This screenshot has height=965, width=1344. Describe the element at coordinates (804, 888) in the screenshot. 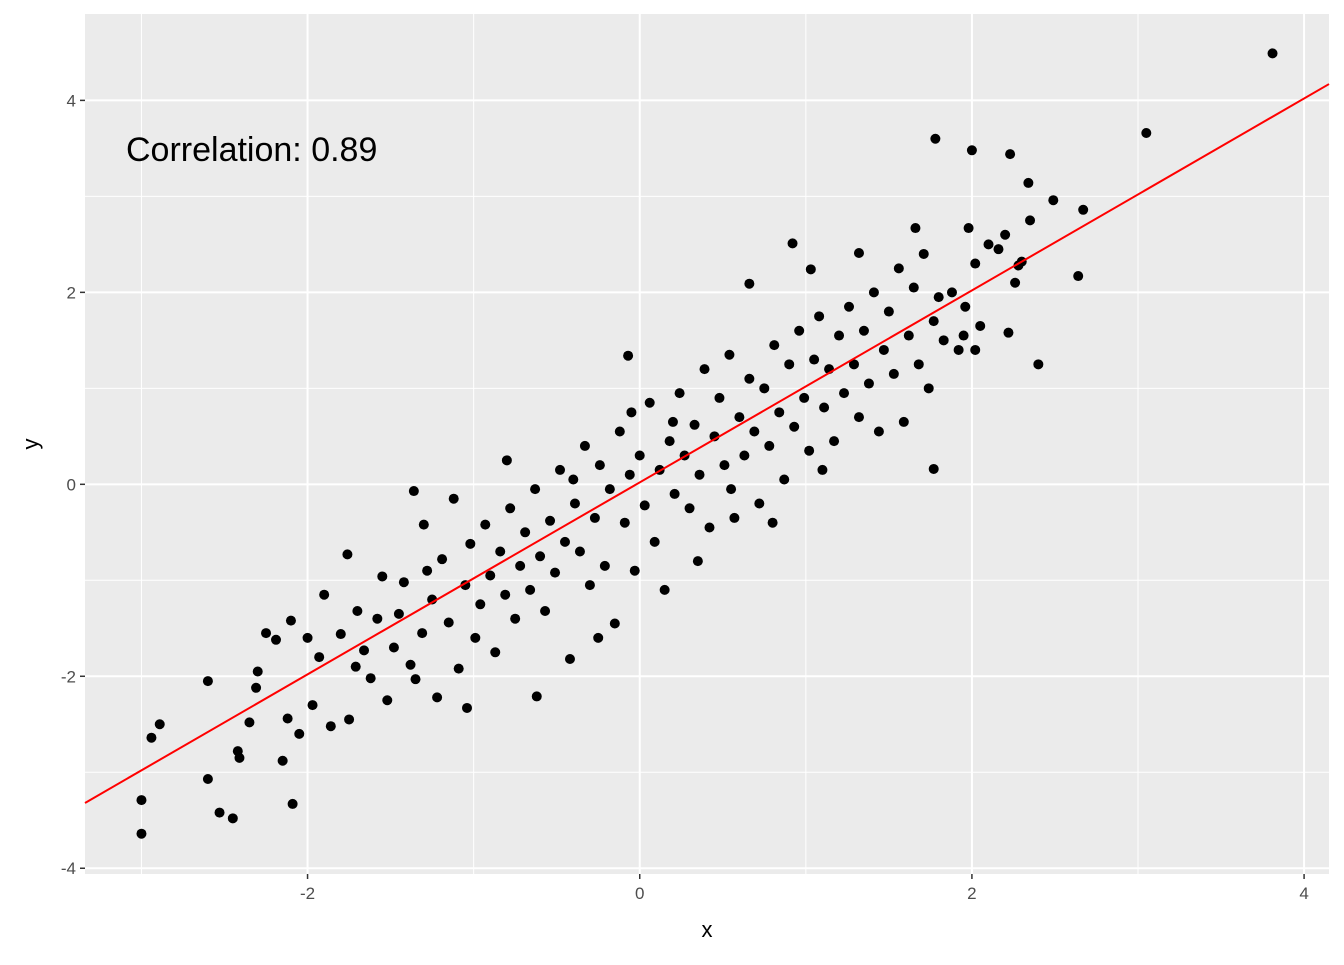

I see `x-axis-ticks: -2 0 2 4` at that location.